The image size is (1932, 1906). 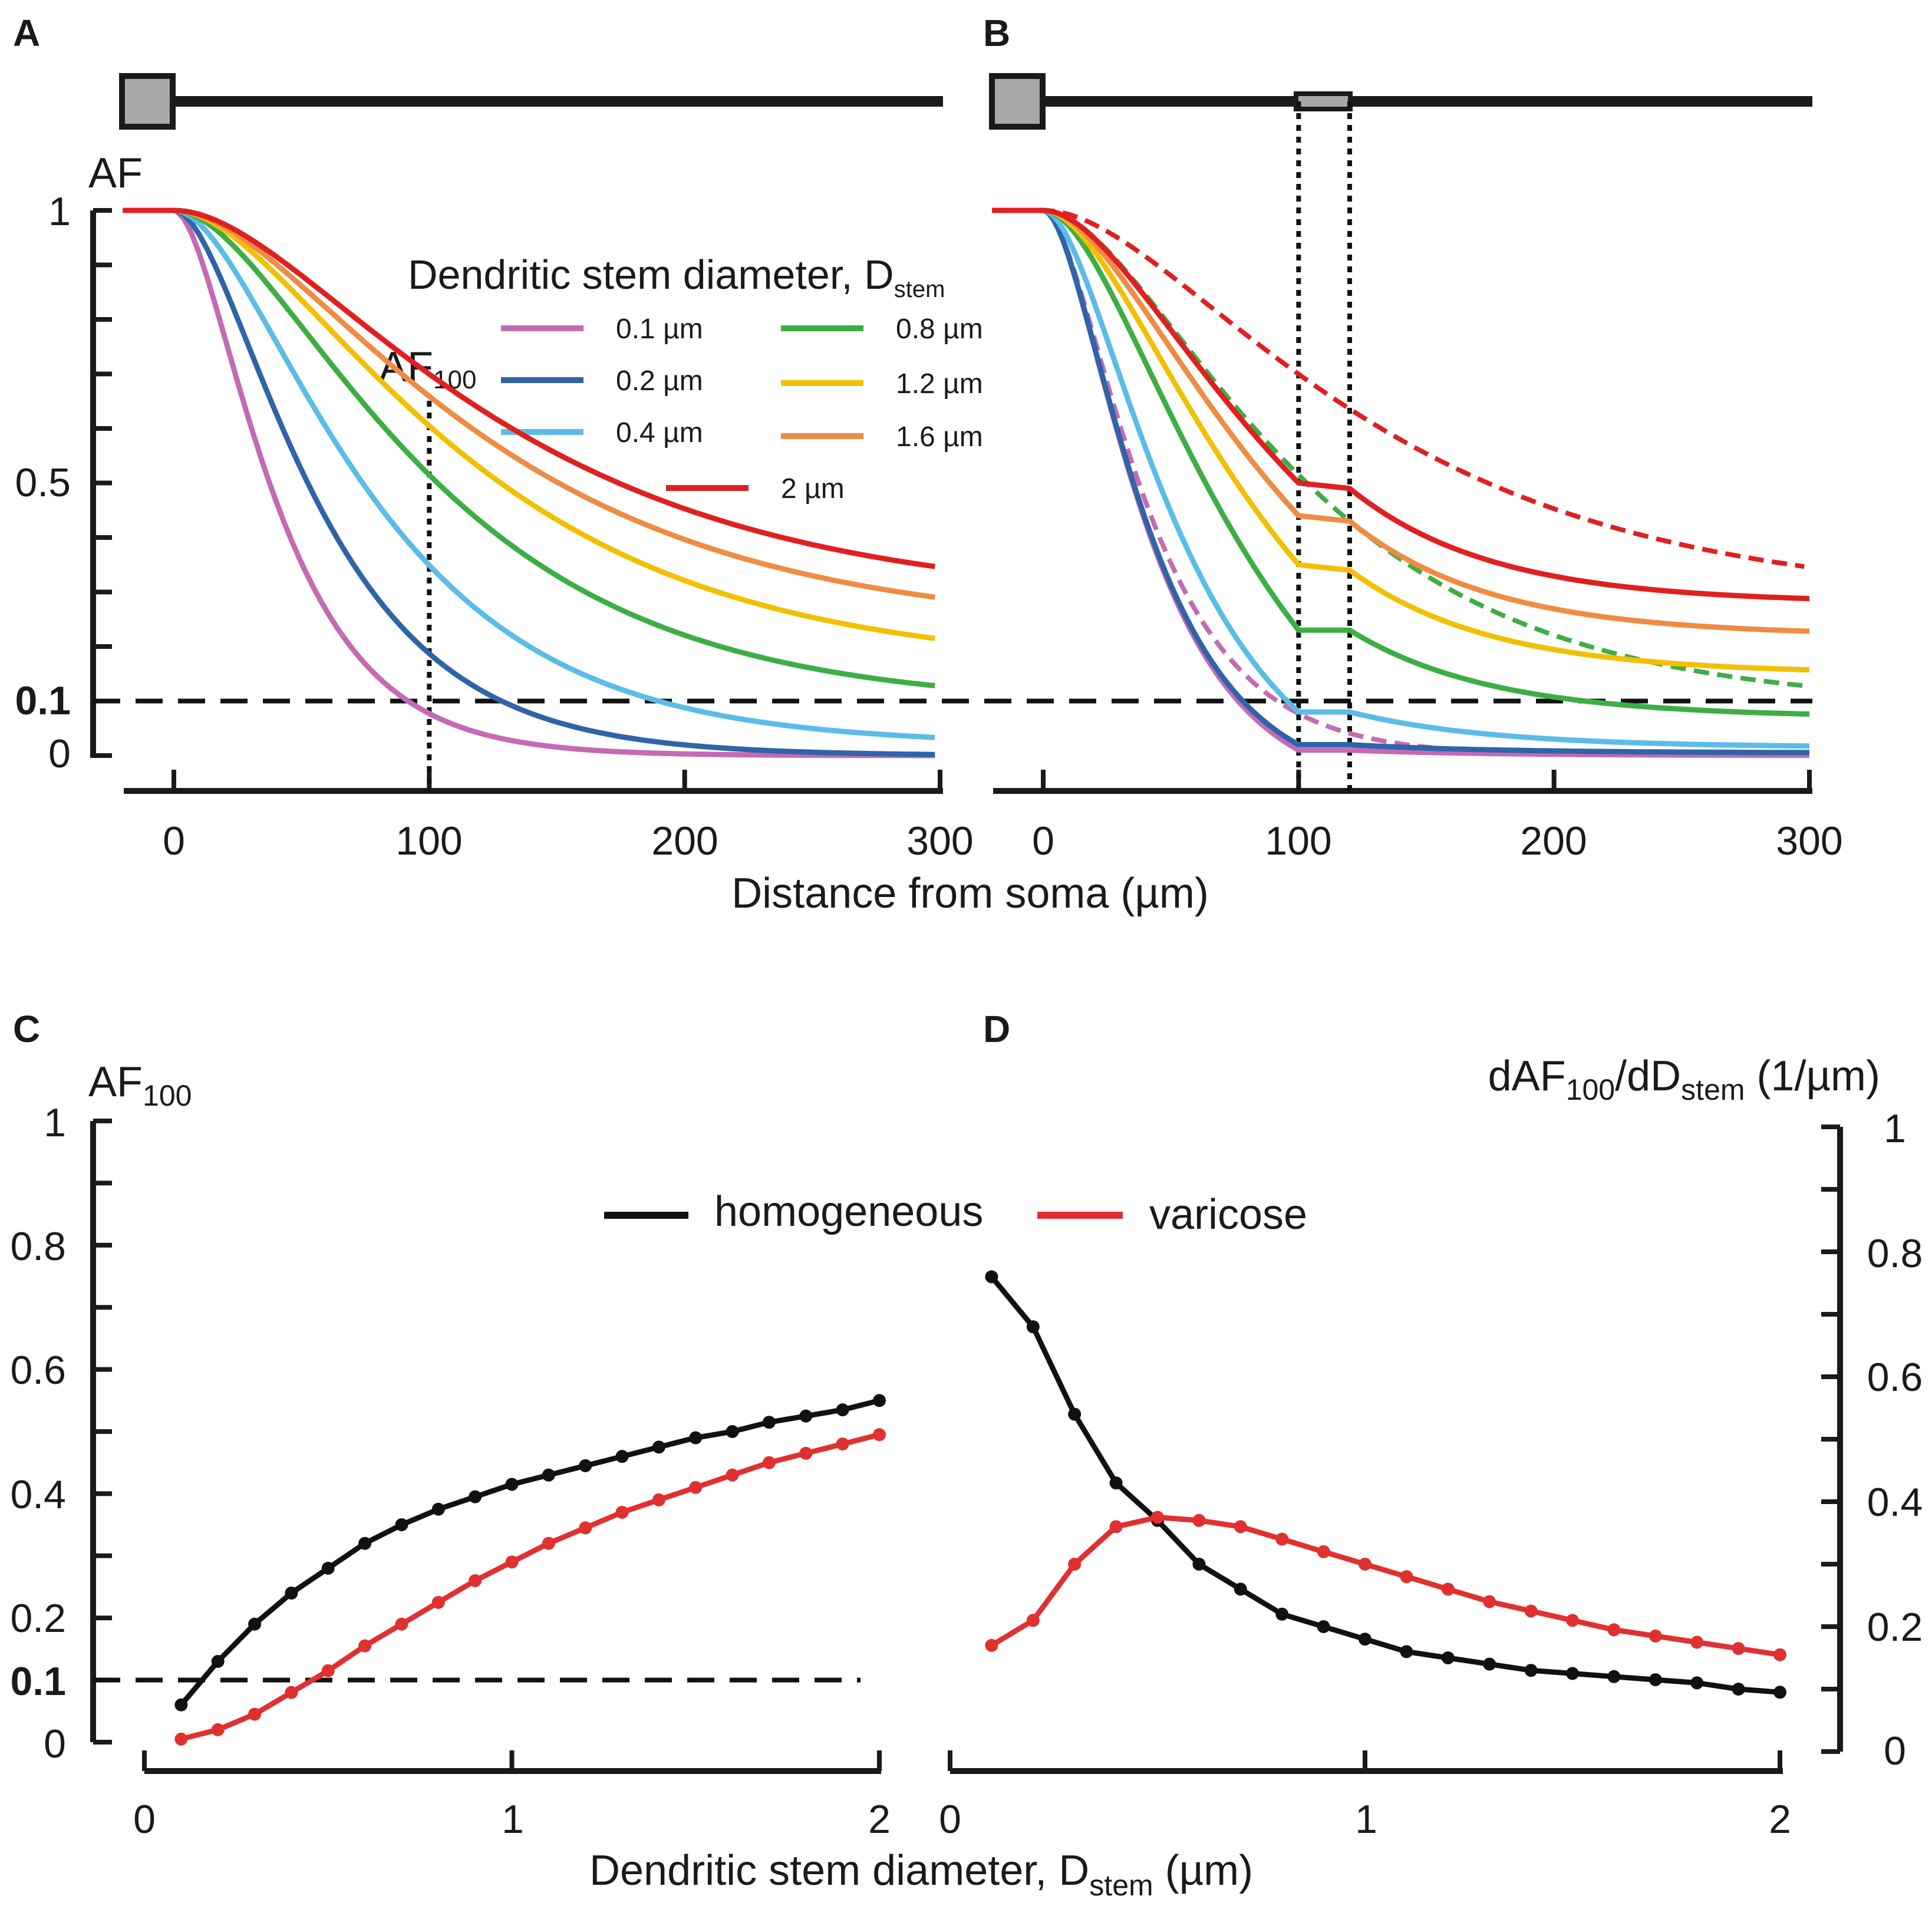 I want to click on legend-label: 1.2 µm, so click(x=939, y=384).